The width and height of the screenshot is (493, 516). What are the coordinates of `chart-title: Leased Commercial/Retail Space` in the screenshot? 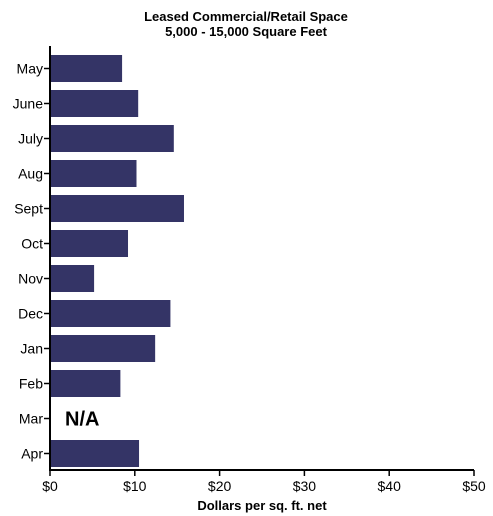 It's located at (246, 16).